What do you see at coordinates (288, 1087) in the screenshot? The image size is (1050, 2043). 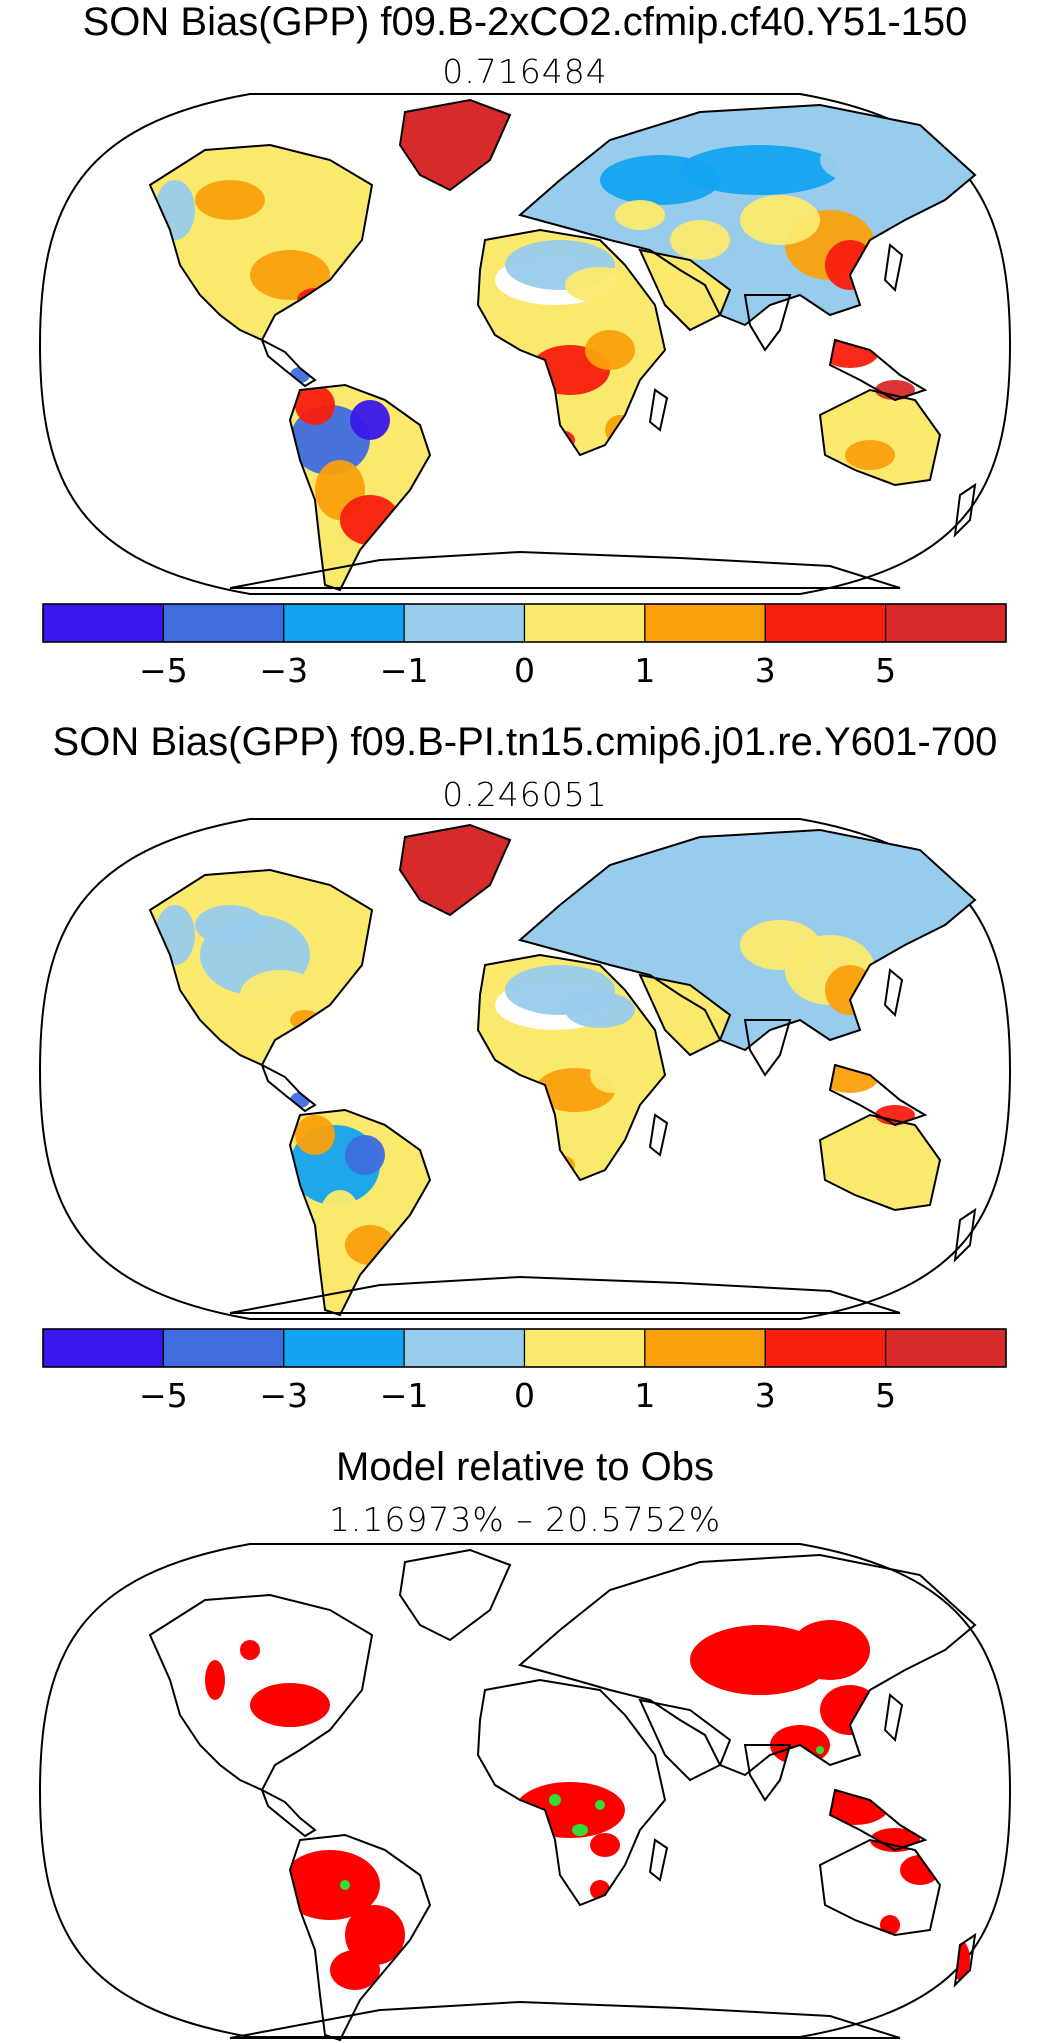 I see `panel2-coast-centralAmerica` at bounding box center [288, 1087].